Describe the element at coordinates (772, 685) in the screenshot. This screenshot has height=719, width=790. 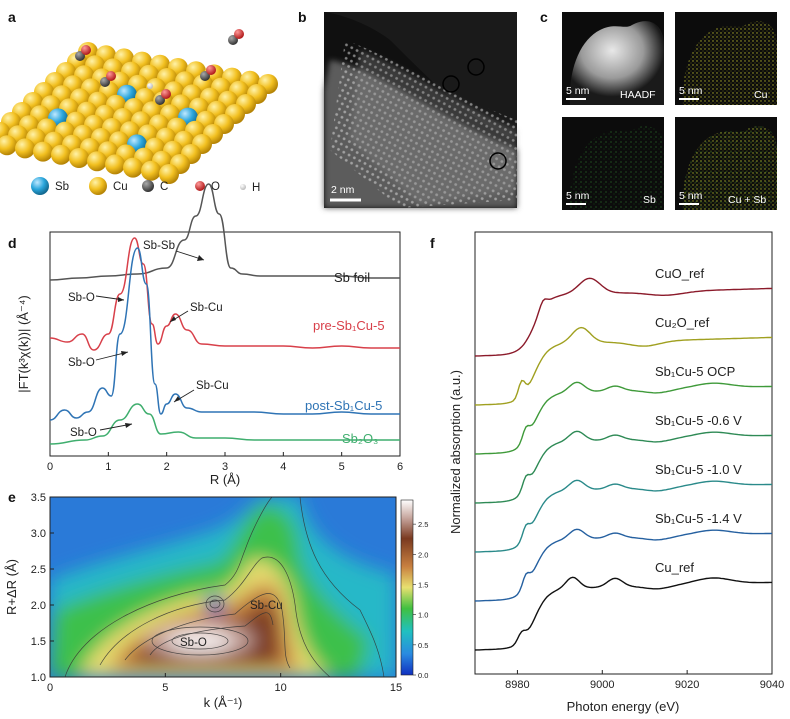
I see `xanes-tick: 9040` at that location.